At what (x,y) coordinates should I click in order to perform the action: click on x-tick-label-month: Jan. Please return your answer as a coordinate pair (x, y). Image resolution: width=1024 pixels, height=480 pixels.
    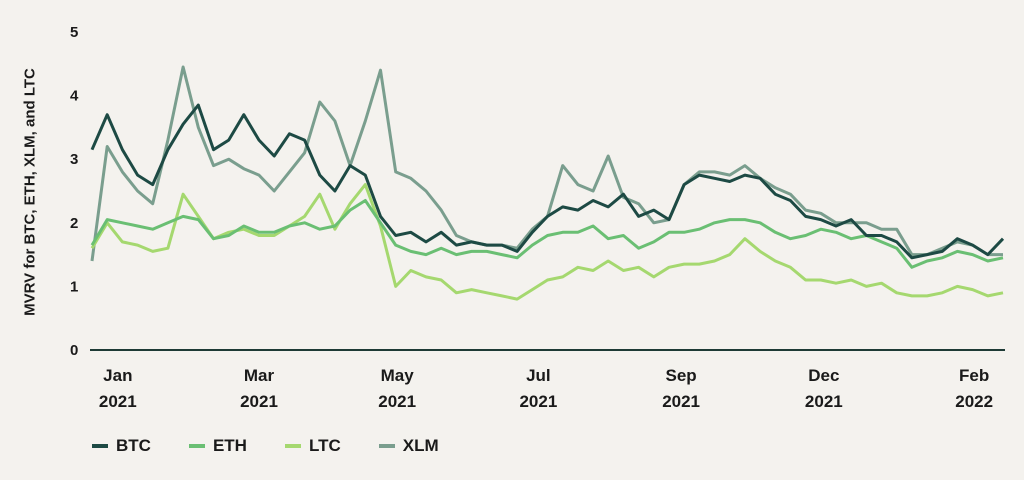
    Looking at the image, I should click on (117, 375).